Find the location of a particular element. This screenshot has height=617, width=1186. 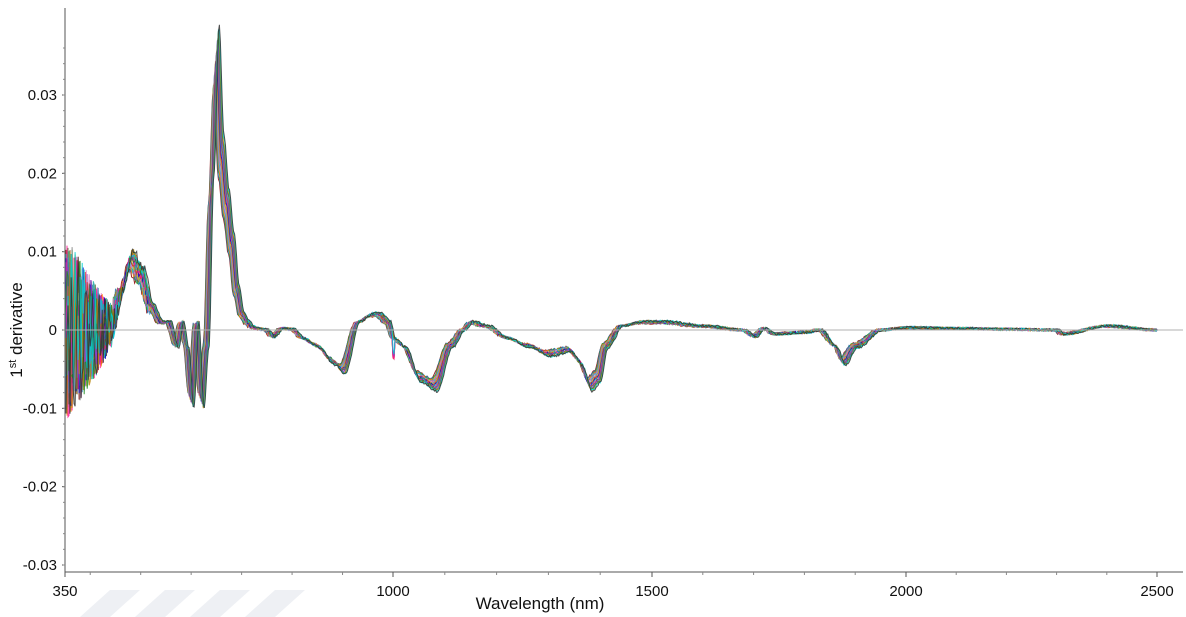

y-axis-title-rest: derivative is located at coordinates (16, 320).